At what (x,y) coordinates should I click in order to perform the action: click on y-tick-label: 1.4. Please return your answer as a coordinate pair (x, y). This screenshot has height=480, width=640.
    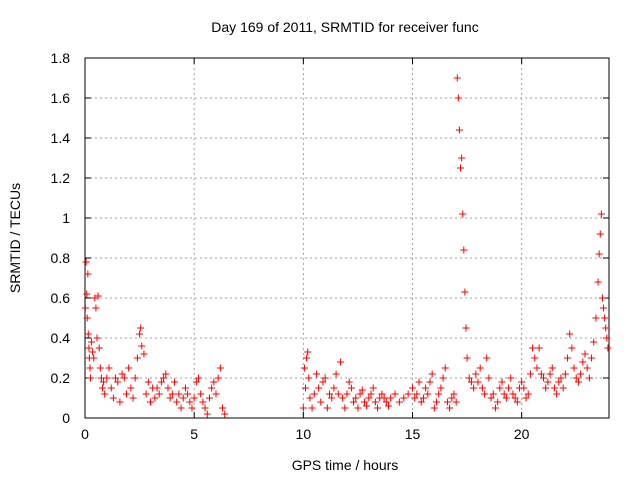
    Looking at the image, I should click on (61, 138).